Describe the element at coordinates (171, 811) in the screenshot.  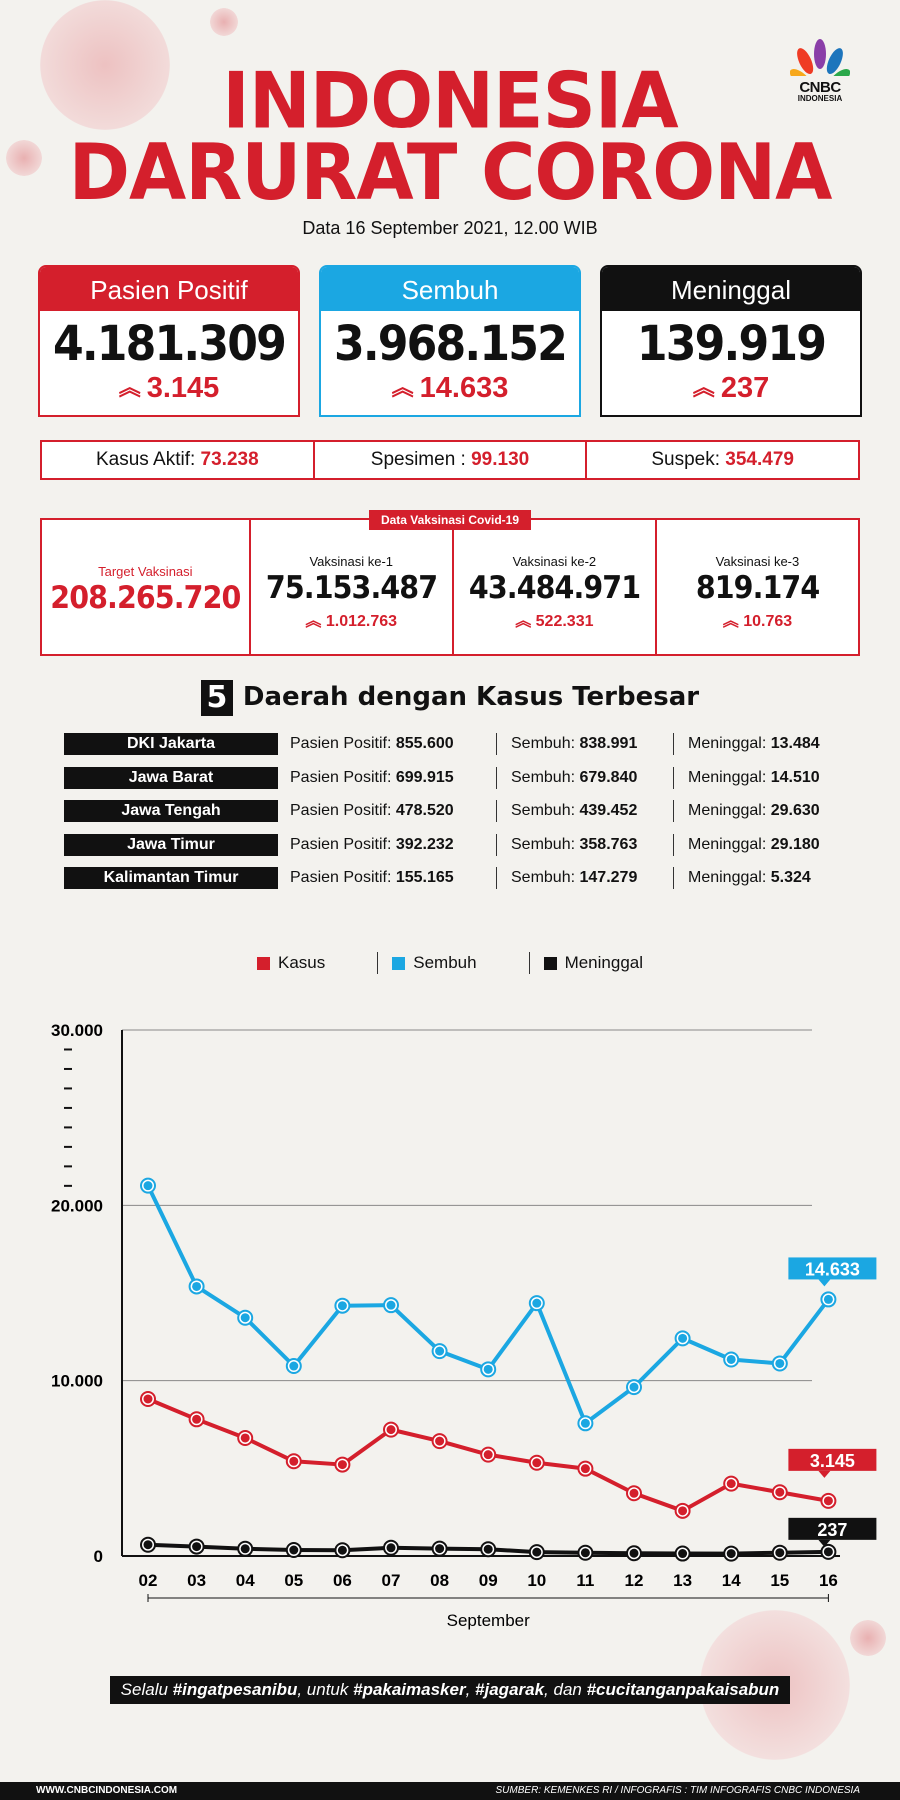
I see `region-name: Jawa Tengah` at that location.